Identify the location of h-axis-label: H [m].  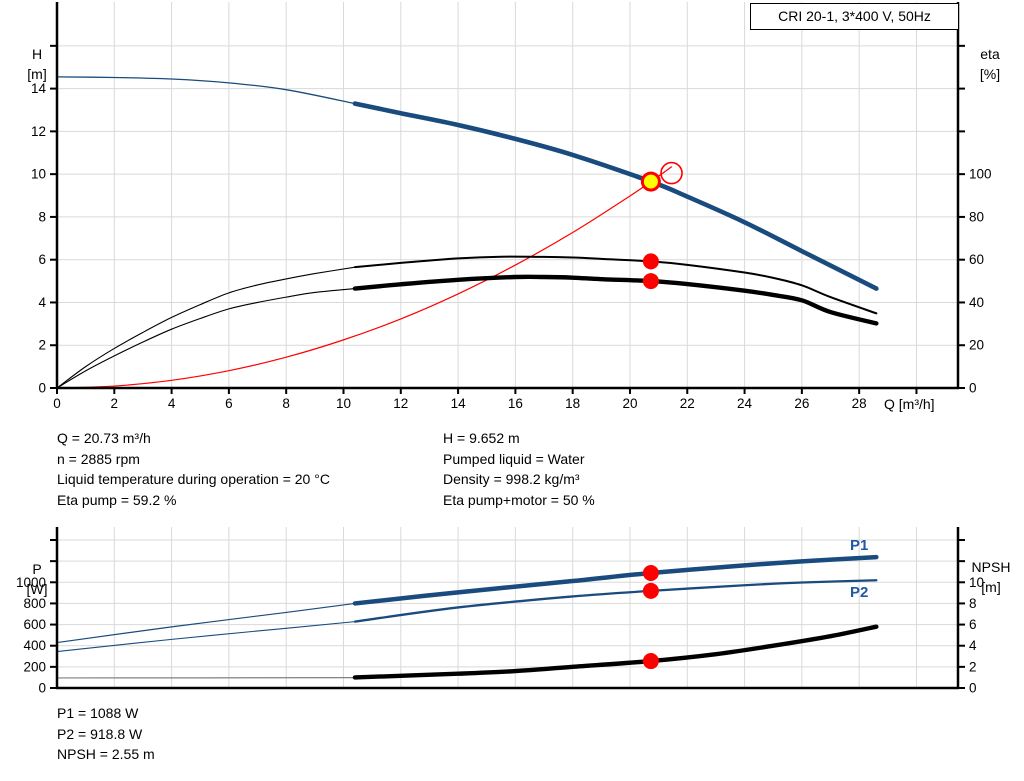
(37, 64).